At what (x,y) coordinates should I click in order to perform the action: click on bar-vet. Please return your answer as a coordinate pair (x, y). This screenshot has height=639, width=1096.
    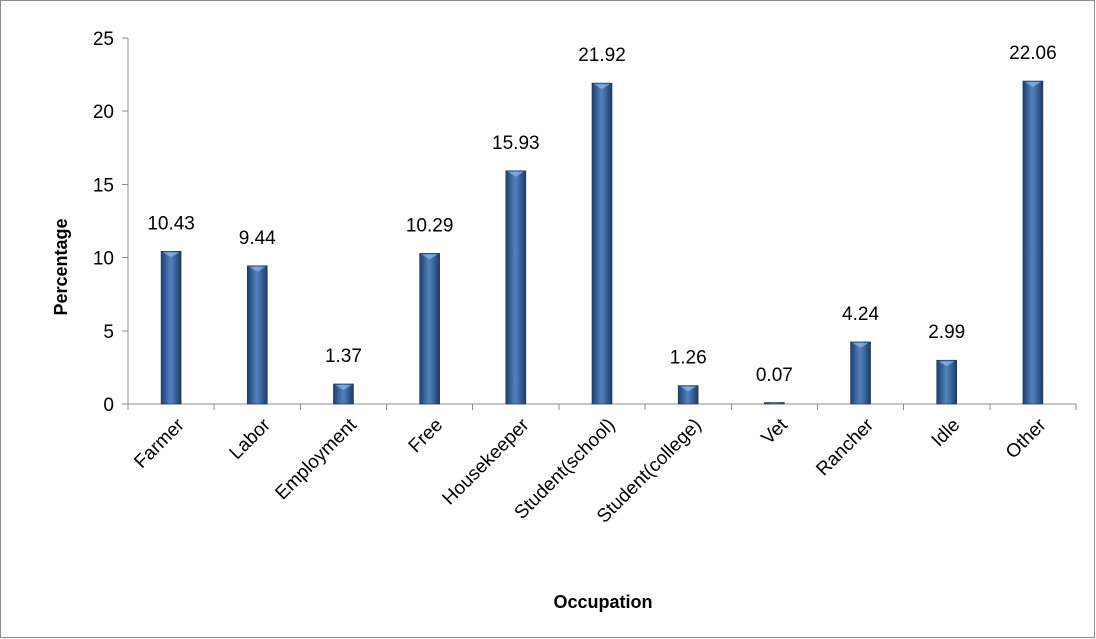
    Looking at the image, I should click on (774, 403).